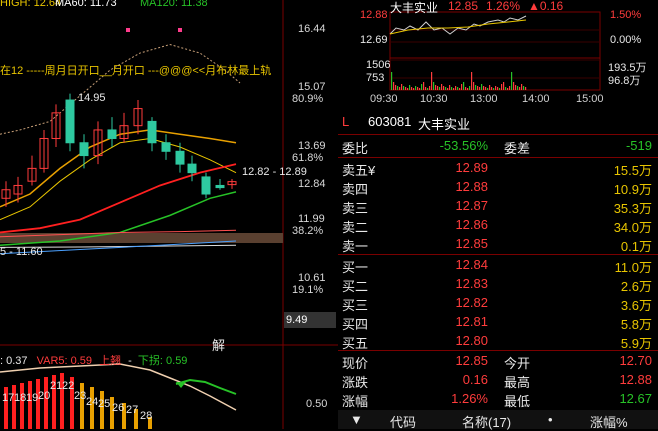 This screenshot has height=431, width=658. I want to click on indicator-bar-number: 18, so click(20, 398).